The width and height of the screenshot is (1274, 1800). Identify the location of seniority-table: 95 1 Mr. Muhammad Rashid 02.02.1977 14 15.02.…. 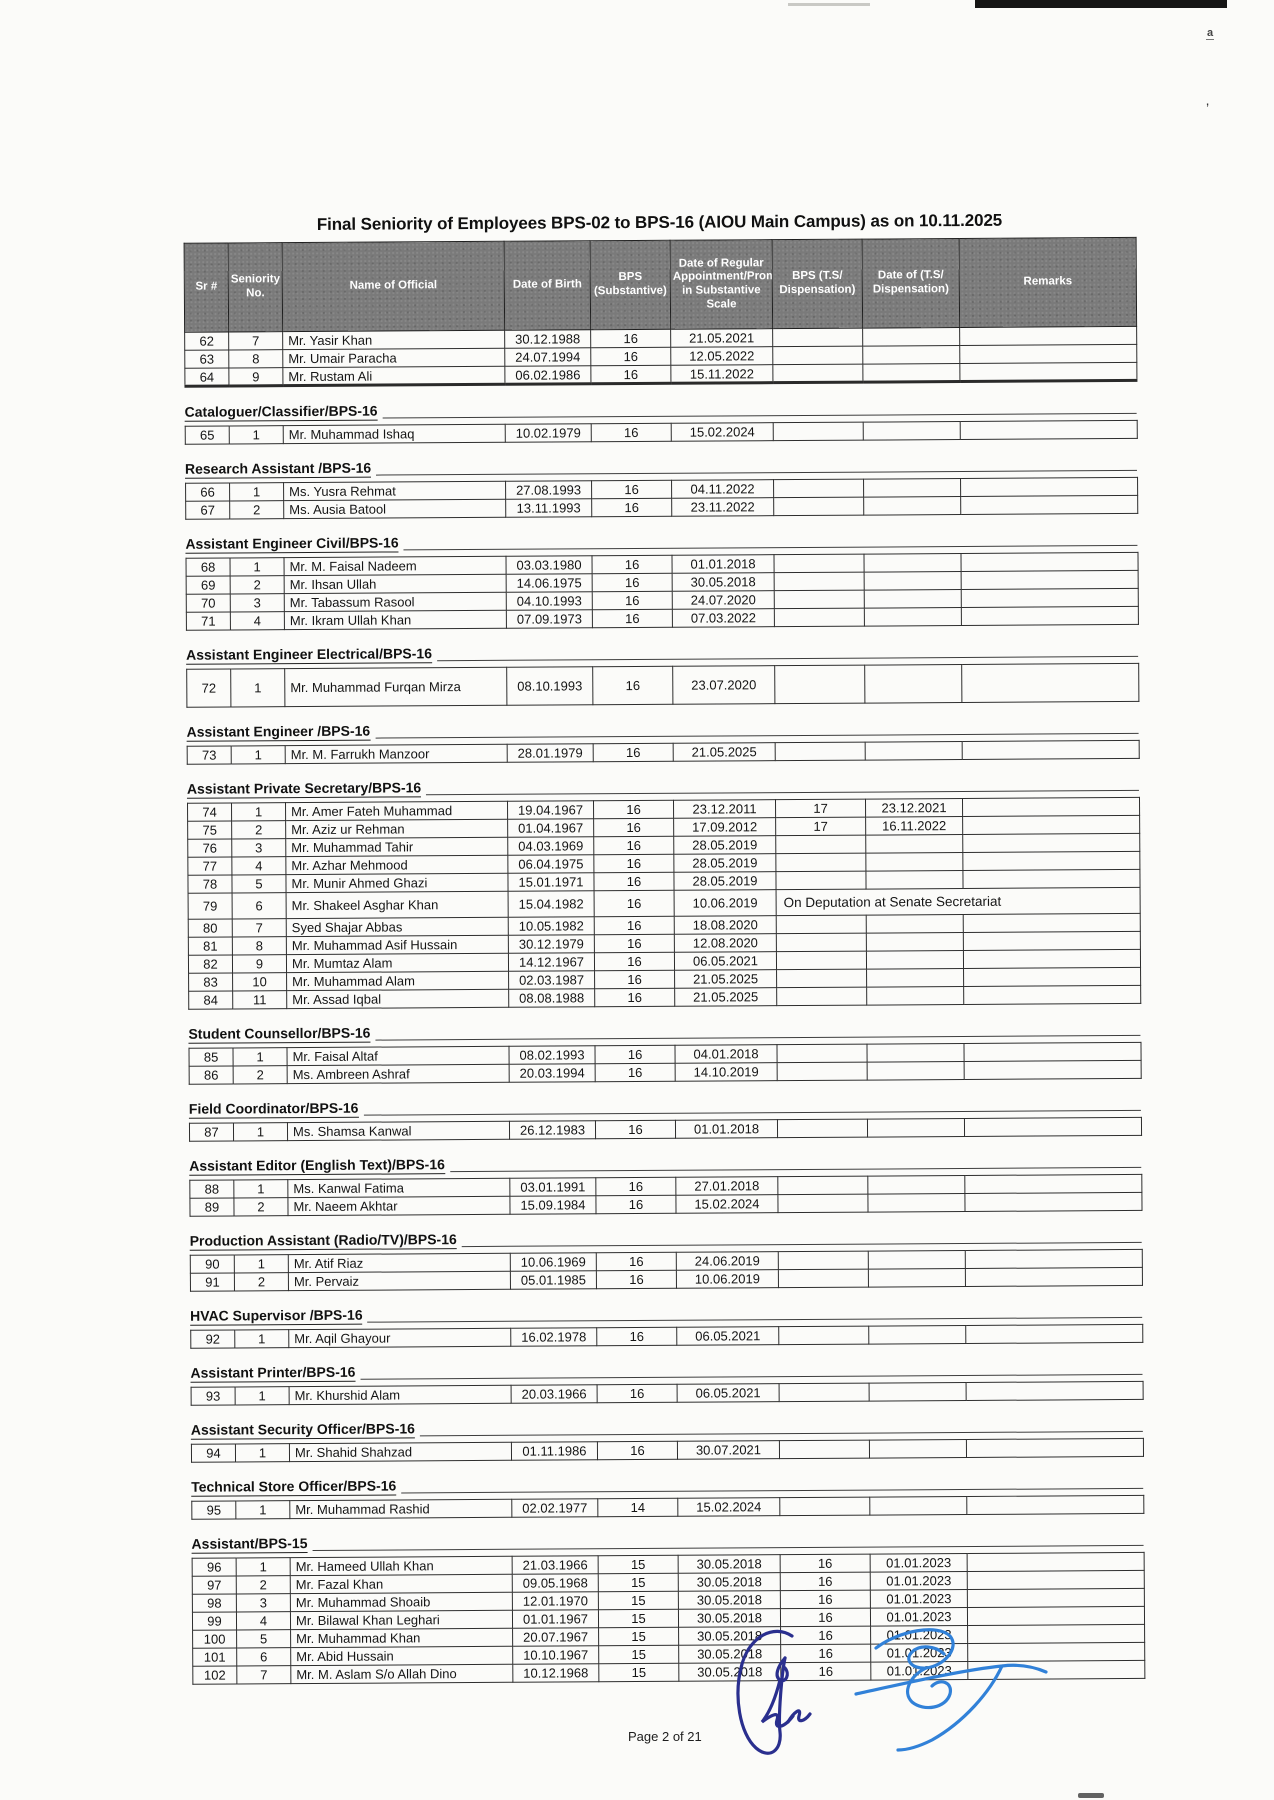
(668, 1507).